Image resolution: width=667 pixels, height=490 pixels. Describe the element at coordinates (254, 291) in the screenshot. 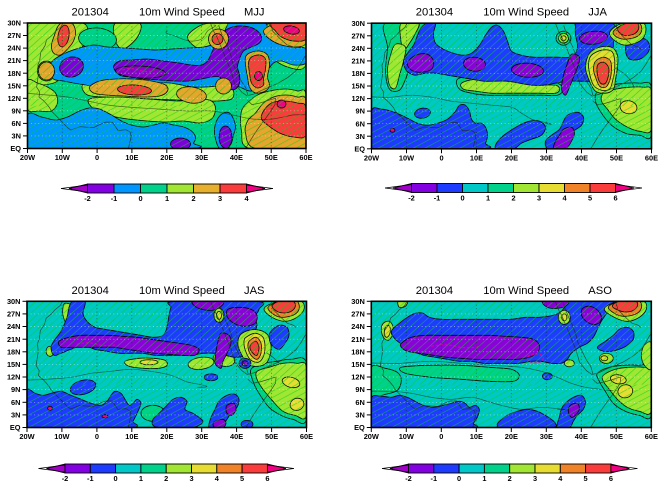

I see `svg-text: JAS` at that location.